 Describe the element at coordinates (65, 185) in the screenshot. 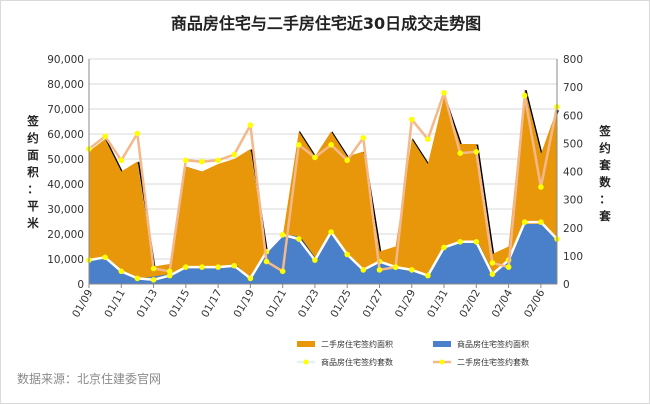

I see `y-tick-left: 40,000` at that location.